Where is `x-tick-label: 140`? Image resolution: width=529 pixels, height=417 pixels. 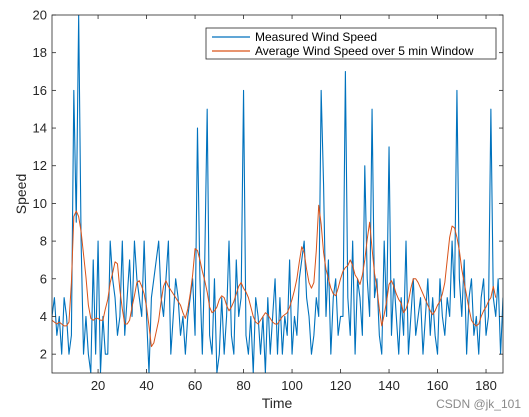 x-tick-label: 140 is located at coordinates (389, 385).